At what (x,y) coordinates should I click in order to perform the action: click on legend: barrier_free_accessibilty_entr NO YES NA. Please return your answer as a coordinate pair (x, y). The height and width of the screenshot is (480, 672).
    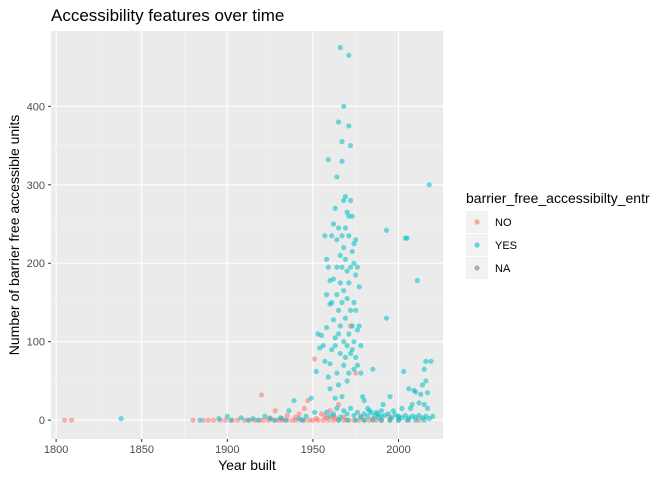
    Looking at the image, I should click on (558, 234).